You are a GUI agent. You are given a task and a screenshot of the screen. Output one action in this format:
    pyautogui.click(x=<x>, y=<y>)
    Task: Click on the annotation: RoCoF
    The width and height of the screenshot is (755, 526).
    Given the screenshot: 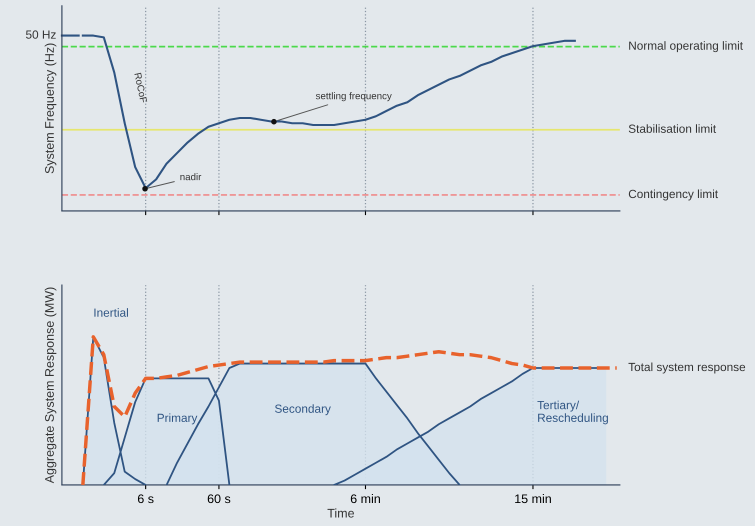 What is the action you would take?
    pyautogui.click(x=141, y=88)
    